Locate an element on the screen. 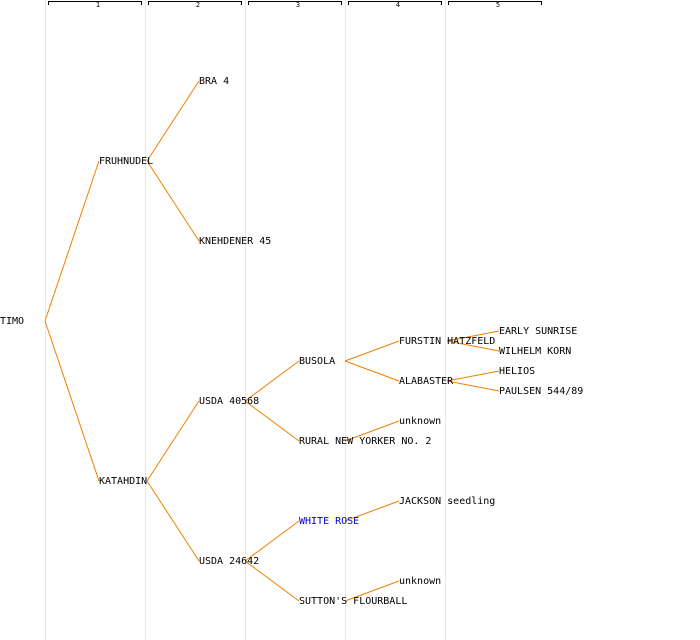  node-rural-new-yorker: RURAL NEW YORKER NO. 2 is located at coordinates (365, 441).